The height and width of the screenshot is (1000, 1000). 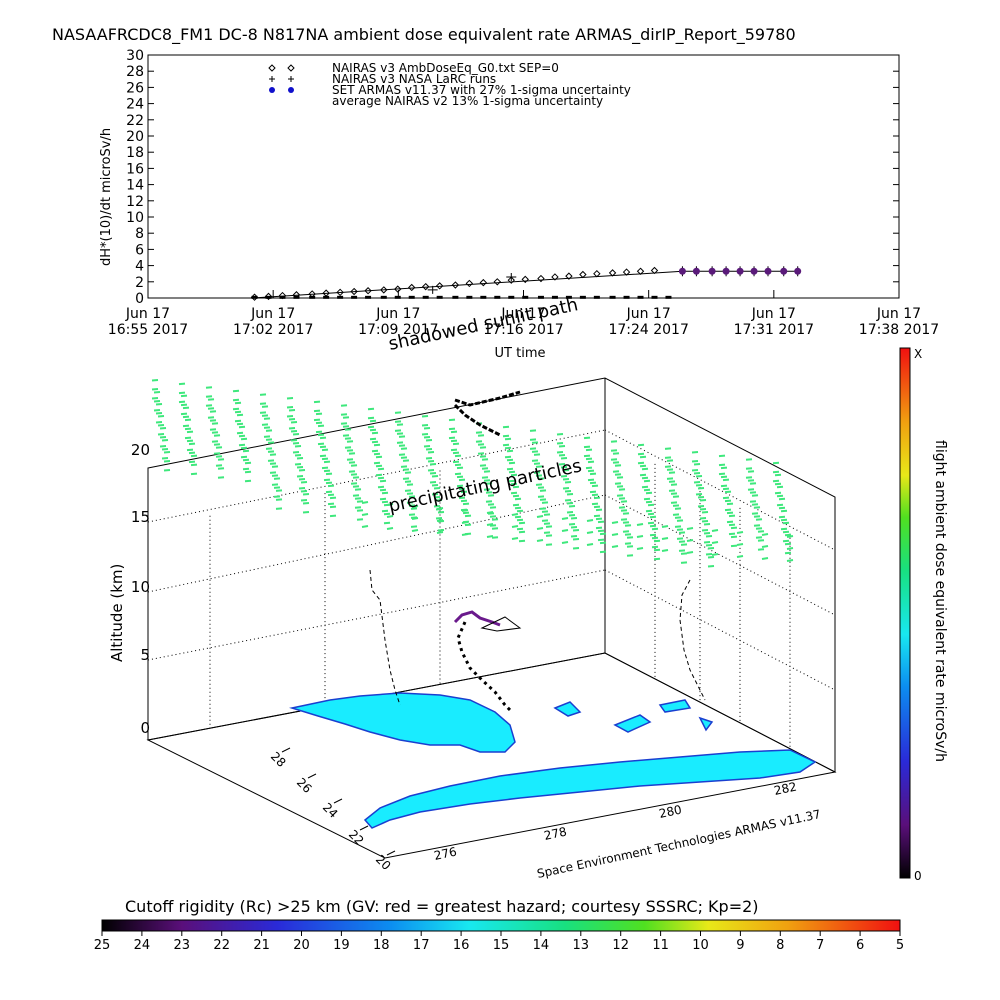 I want to click on legend-dot-marker, so click(x=291, y=90).